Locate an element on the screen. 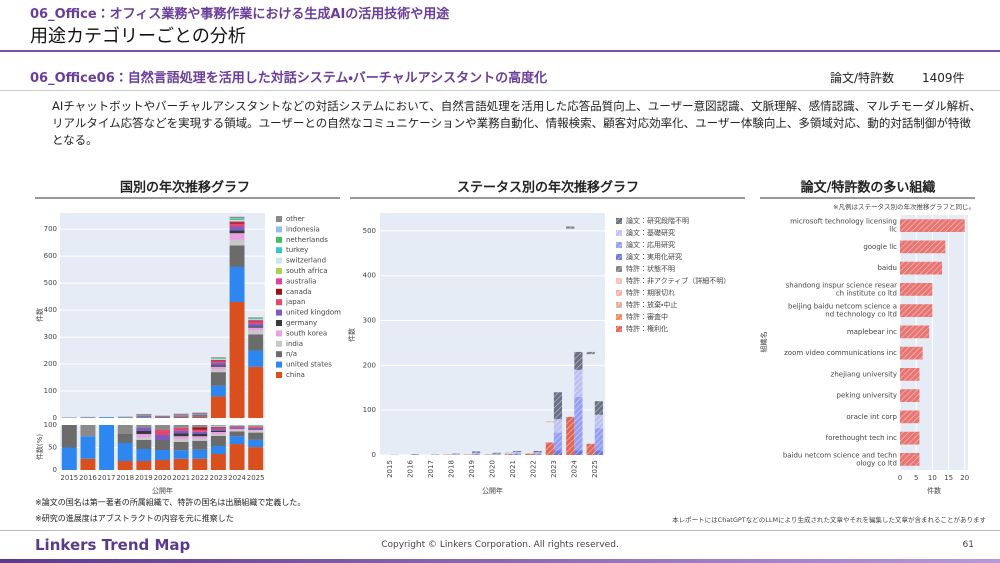 The height and width of the screenshot is (563, 1000). x-tick-label: 2015 is located at coordinates (69, 478).